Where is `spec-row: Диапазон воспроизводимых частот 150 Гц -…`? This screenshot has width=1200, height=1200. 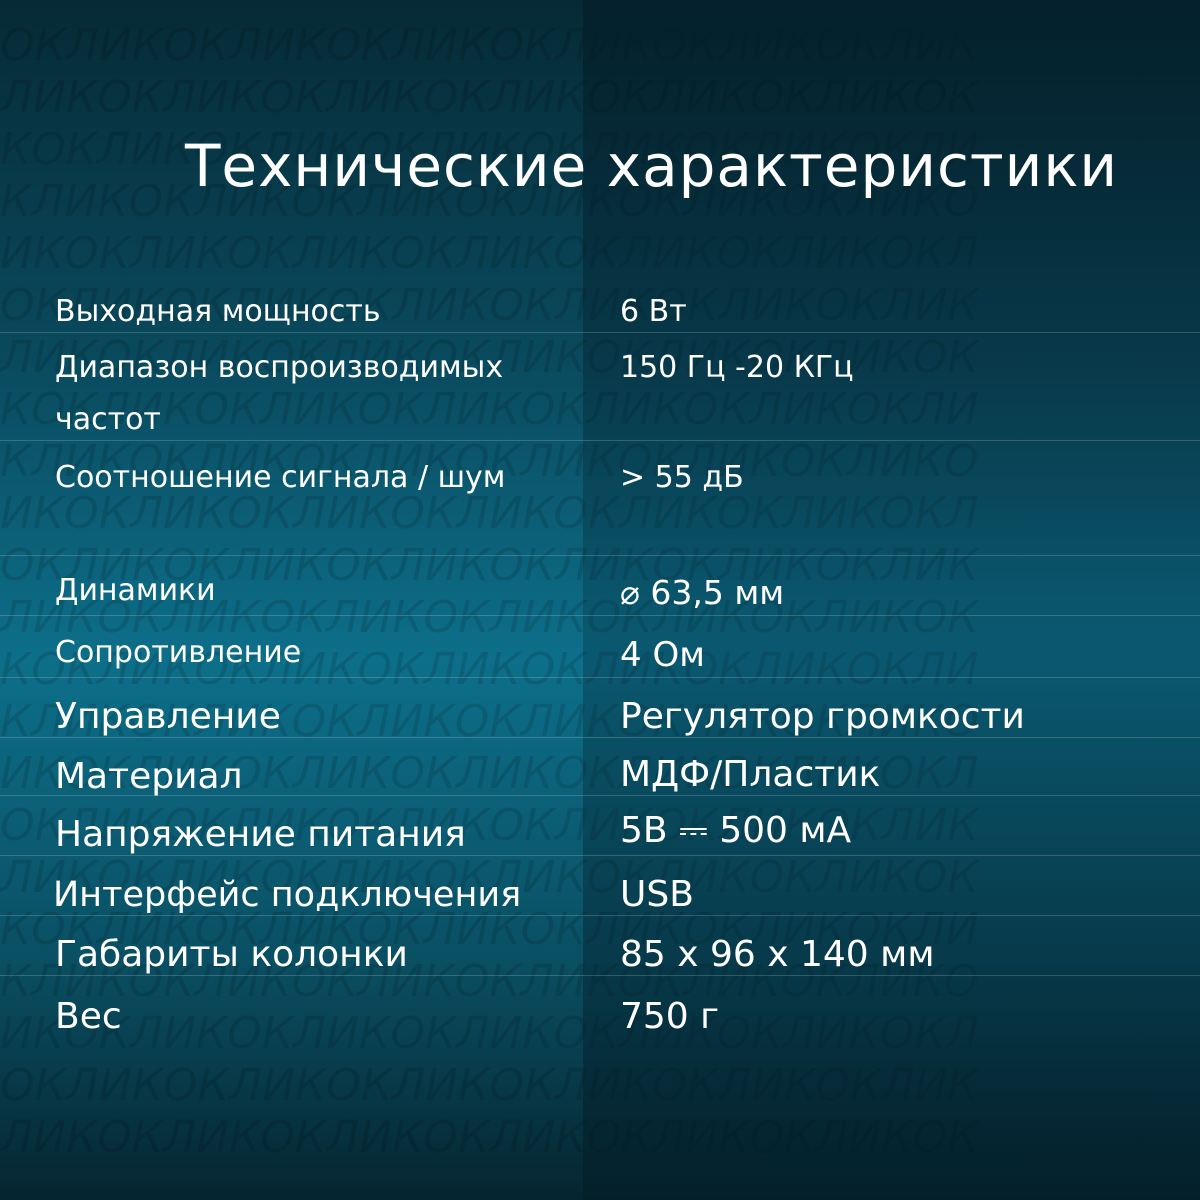
spec-row: Диапазон воспроизводимых частот 150 Гц -… is located at coordinates (600, 386).